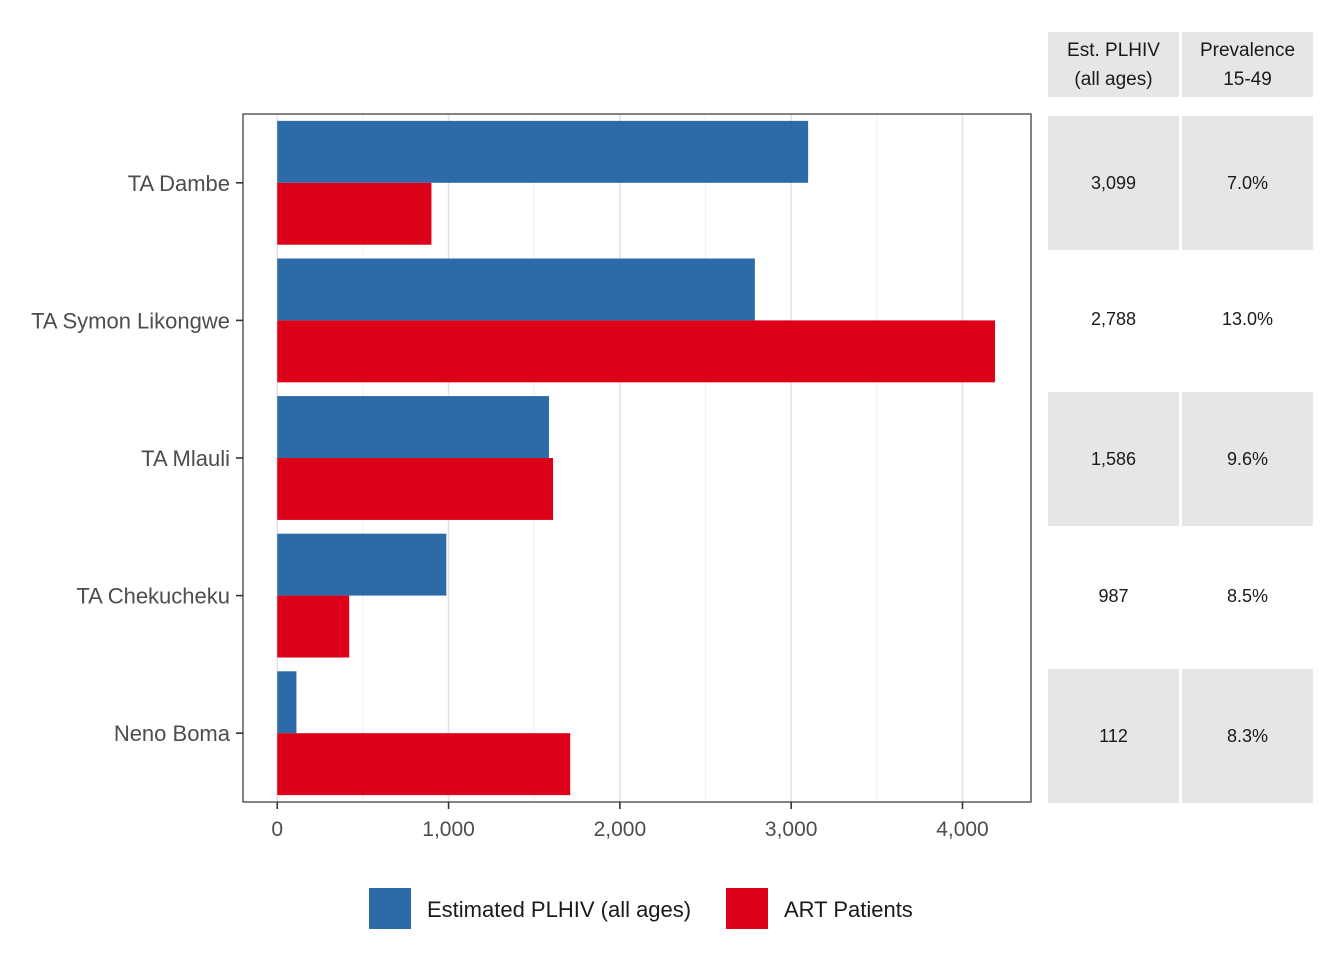 The width and height of the screenshot is (1344, 965). Describe the element at coordinates (172, 733) in the screenshot. I see `category-label: Neno Boma` at that location.